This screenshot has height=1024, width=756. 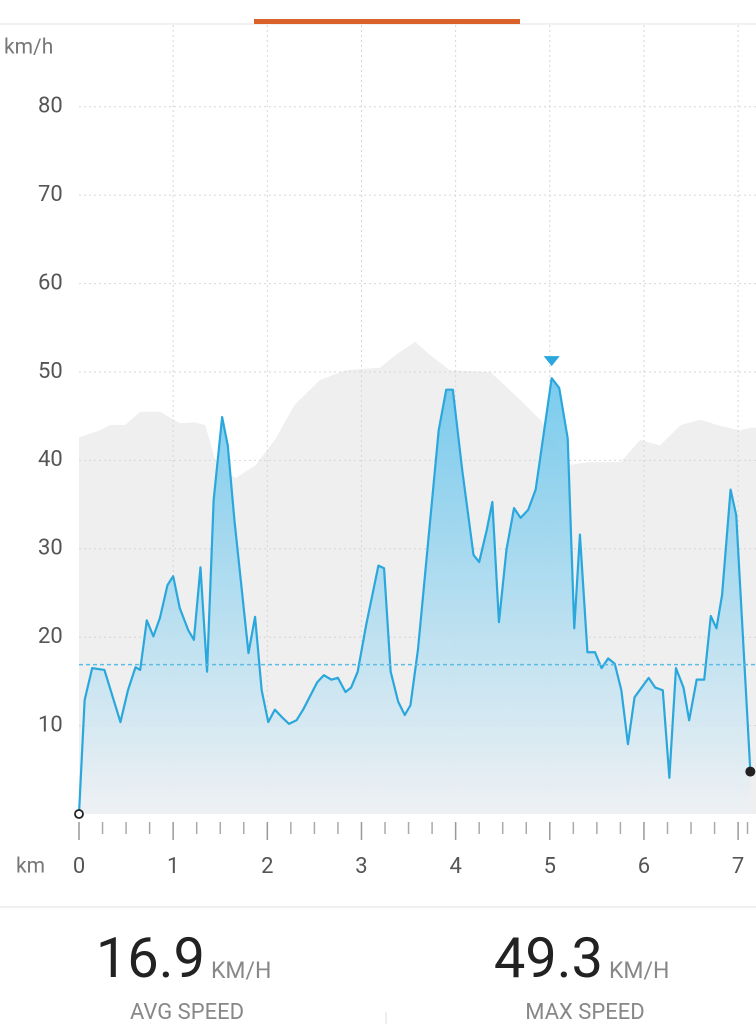 I want to click on y-tick-label: 30, so click(x=50, y=548).